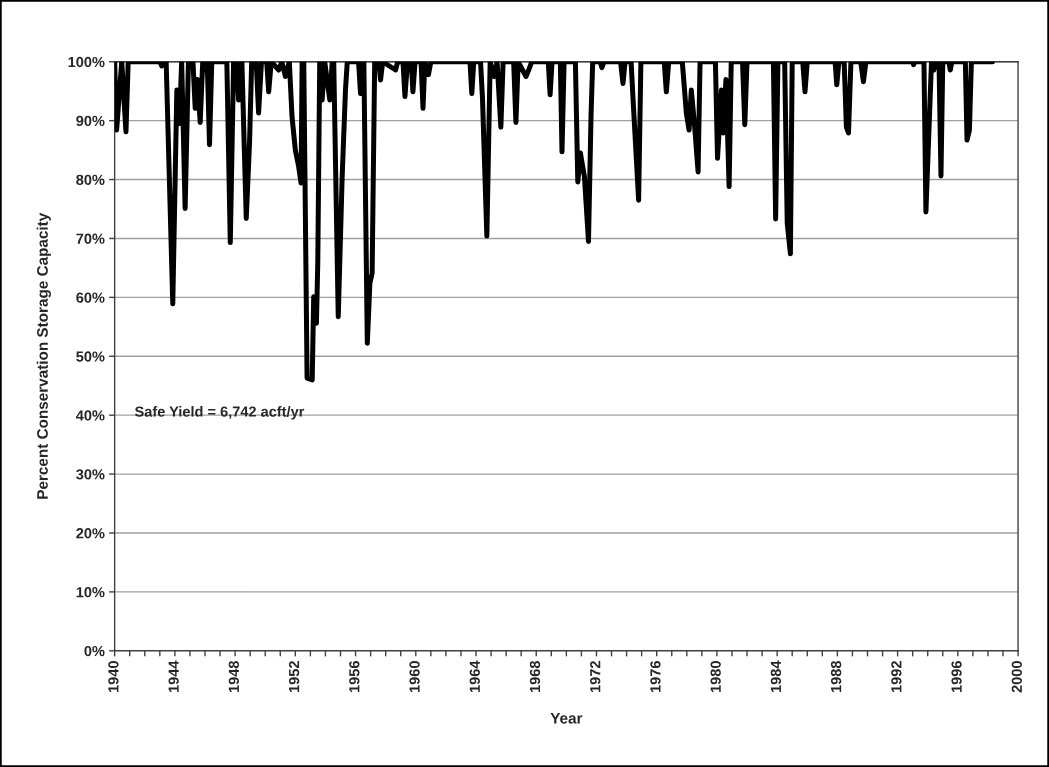 The image size is (1049, 767). What do you see at coordinates (90, 533) in the screenshot?
I see `y-tick-label: 20%` at bounding box center [90, 533].